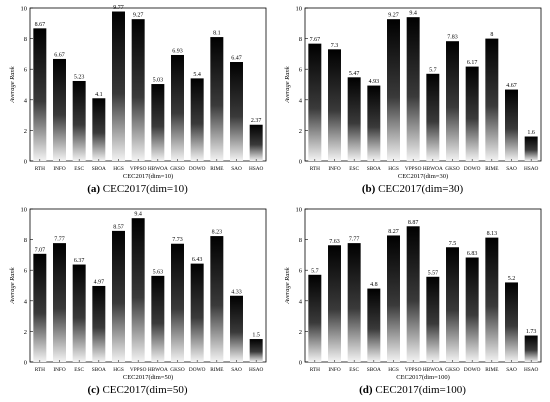  What do you see at coordinates (148, 377) in the screenshot?
I see `x-axis-label: CEC2017(dim=50)` at bounding box center [148, 377].